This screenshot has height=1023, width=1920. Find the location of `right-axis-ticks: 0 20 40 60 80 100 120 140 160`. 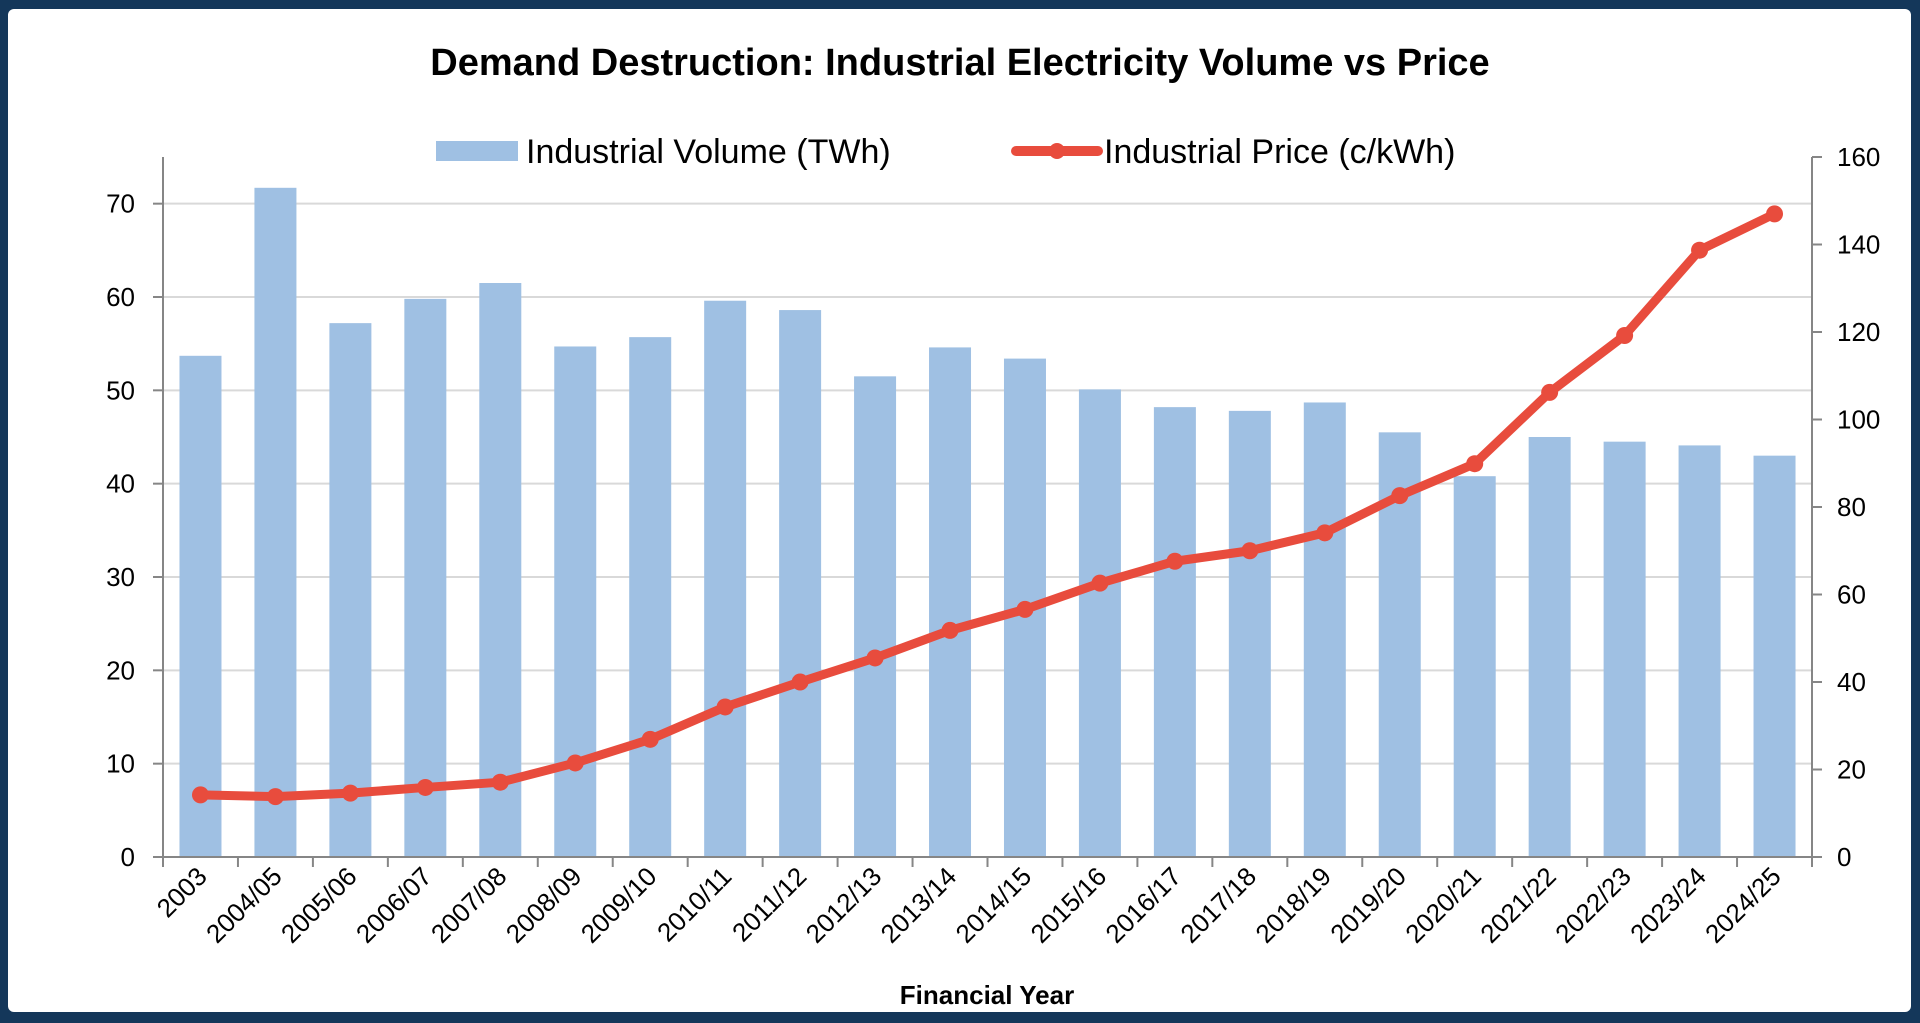

right-axis-ticks: 0 20 40 60 80 100 120 140 160 is located at coordinates (1846, 507).